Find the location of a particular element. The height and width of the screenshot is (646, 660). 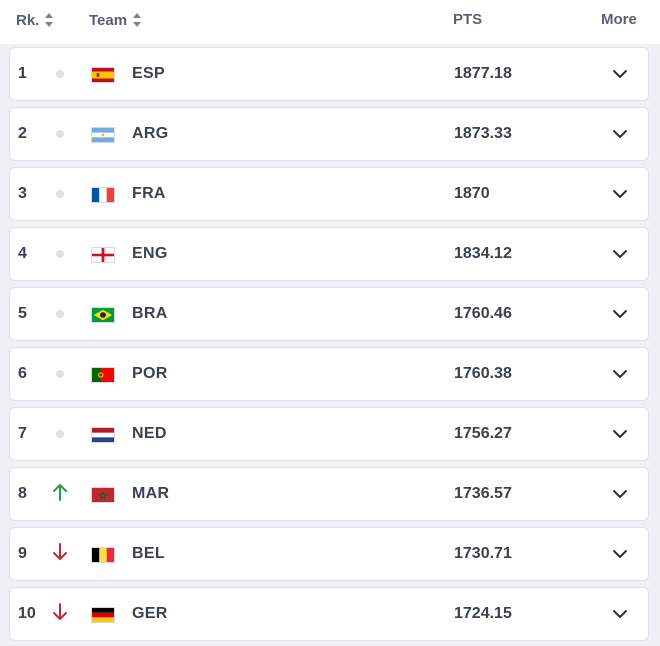

france-flag-icon is located at coordinates (103, 195).